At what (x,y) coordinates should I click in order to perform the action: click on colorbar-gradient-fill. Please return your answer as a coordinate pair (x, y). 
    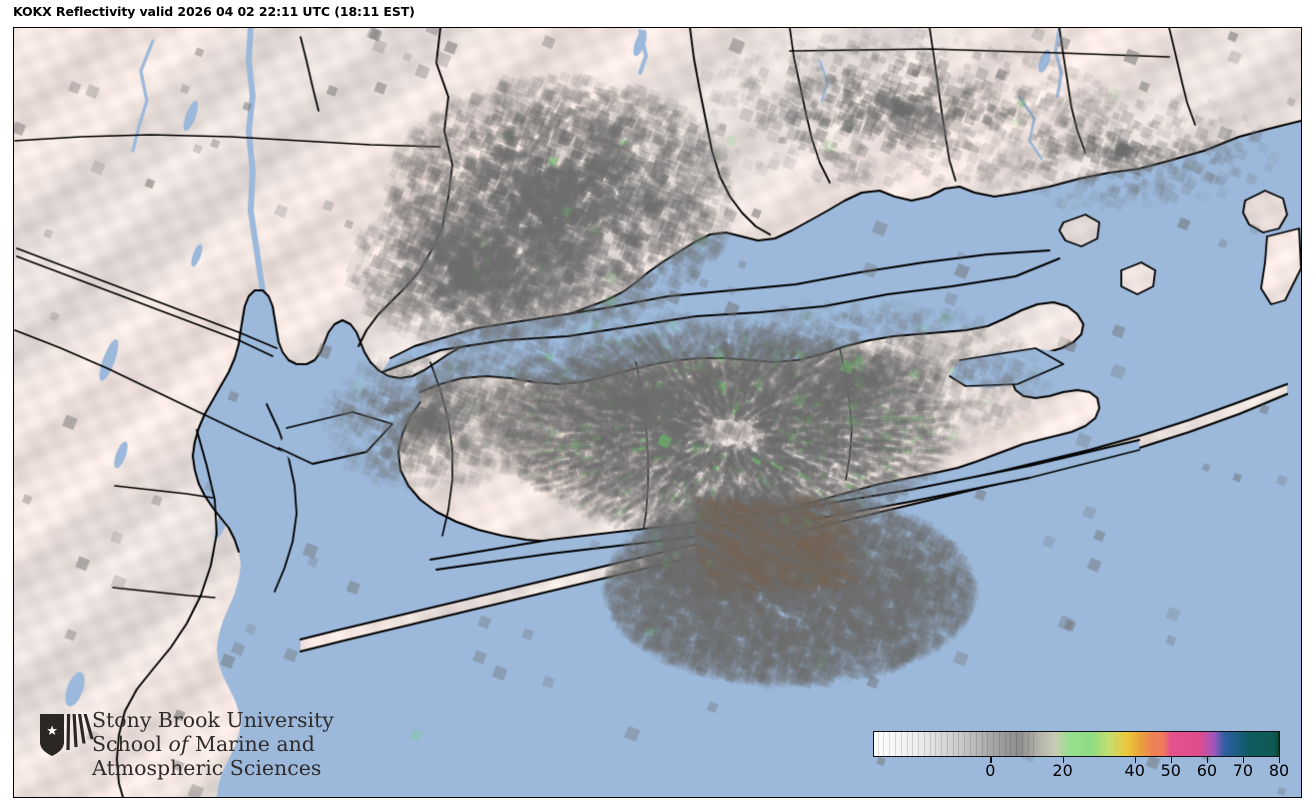
    Looking at the image, I should click on (1076, 744).